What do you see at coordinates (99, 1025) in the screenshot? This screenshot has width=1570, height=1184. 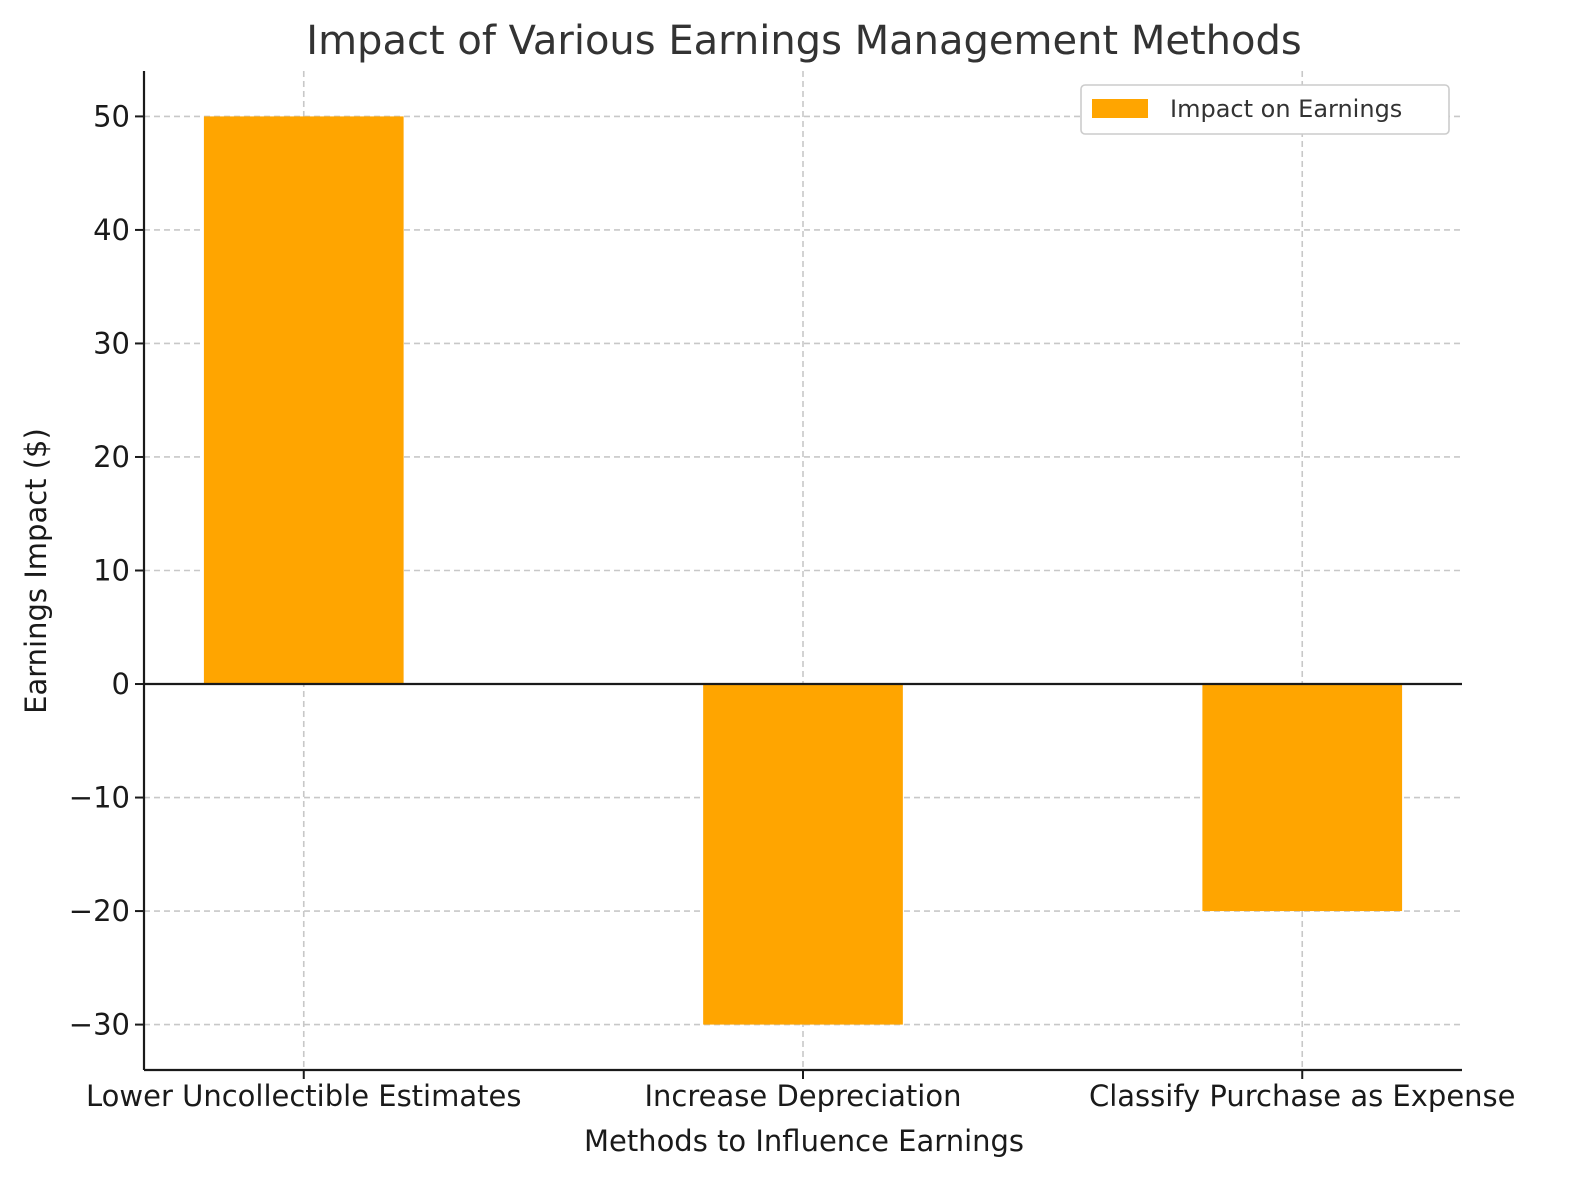 I see `y-tick-label: −30` at bounding box center [99, 1025].